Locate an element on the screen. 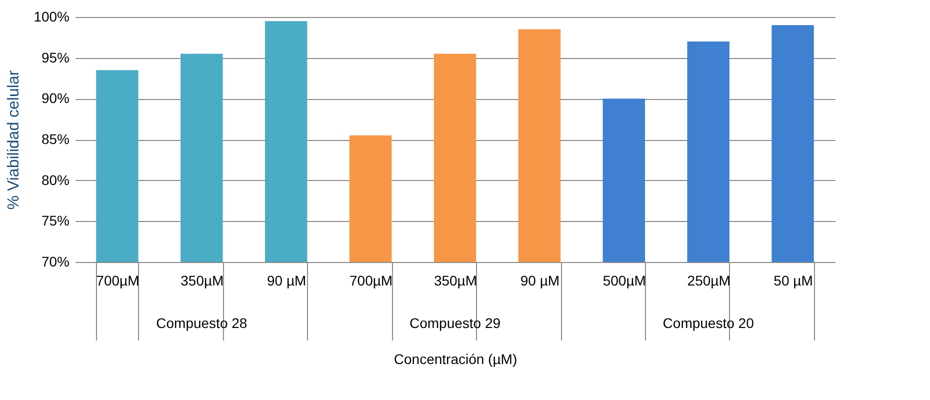 The image size is (930, 400). y-tick-label: 90% is located at coordinates (55, 98).